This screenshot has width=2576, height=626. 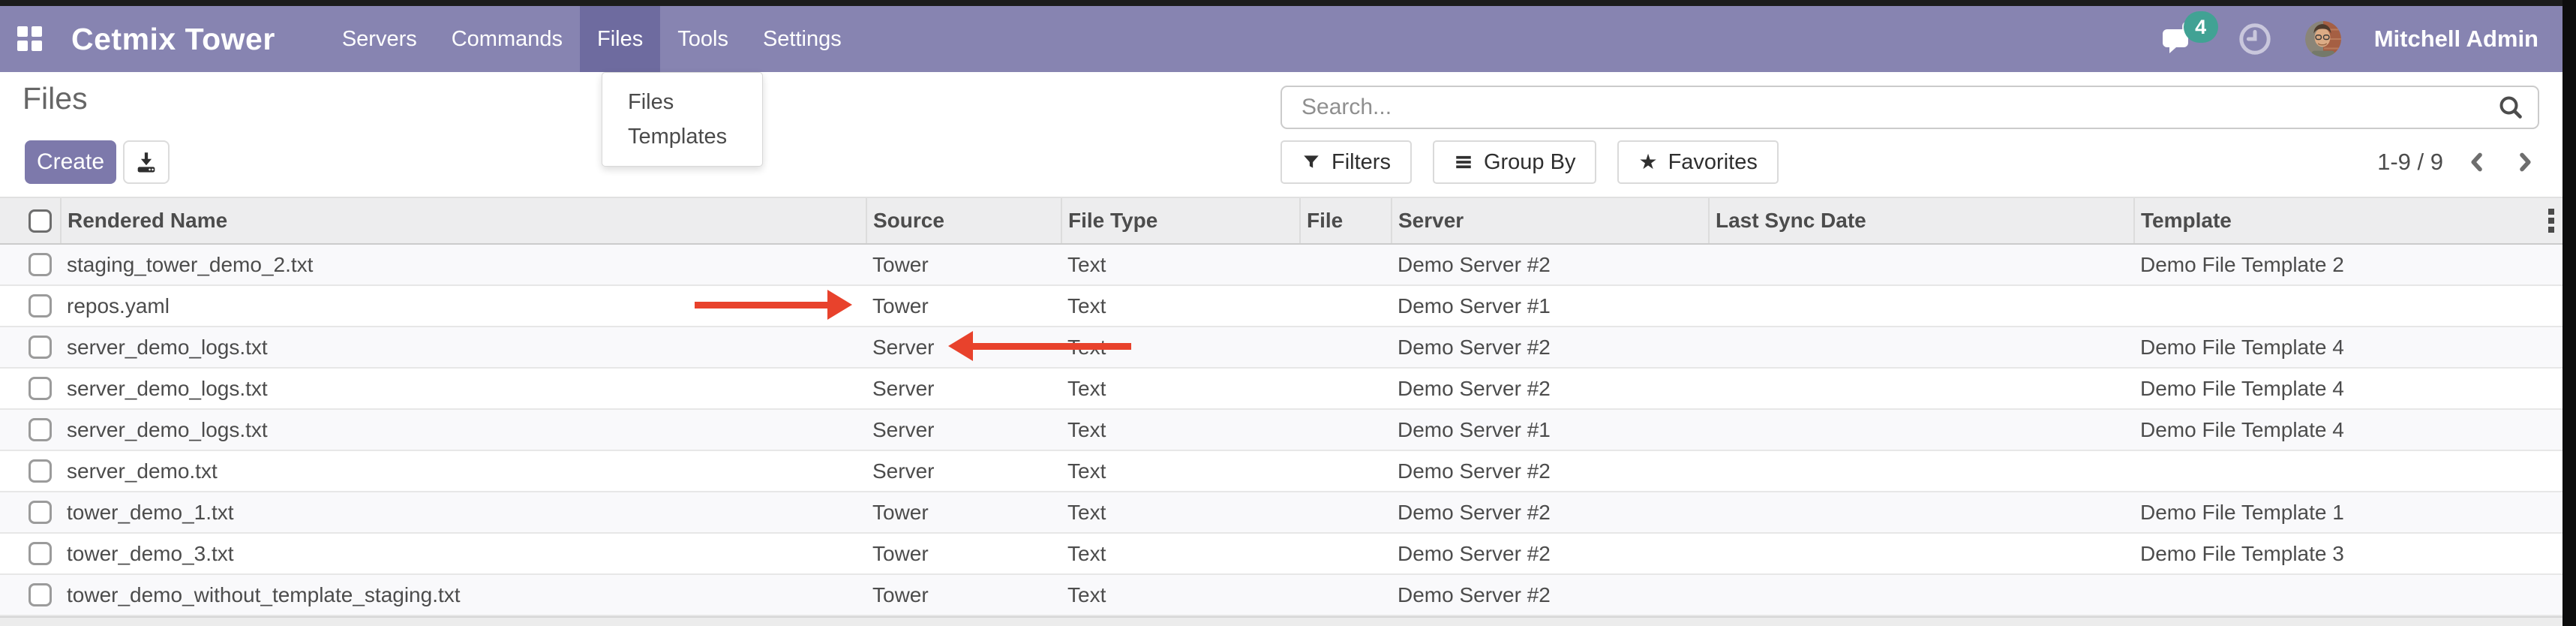 I want to click on export-button, so click(x=146, y=162).